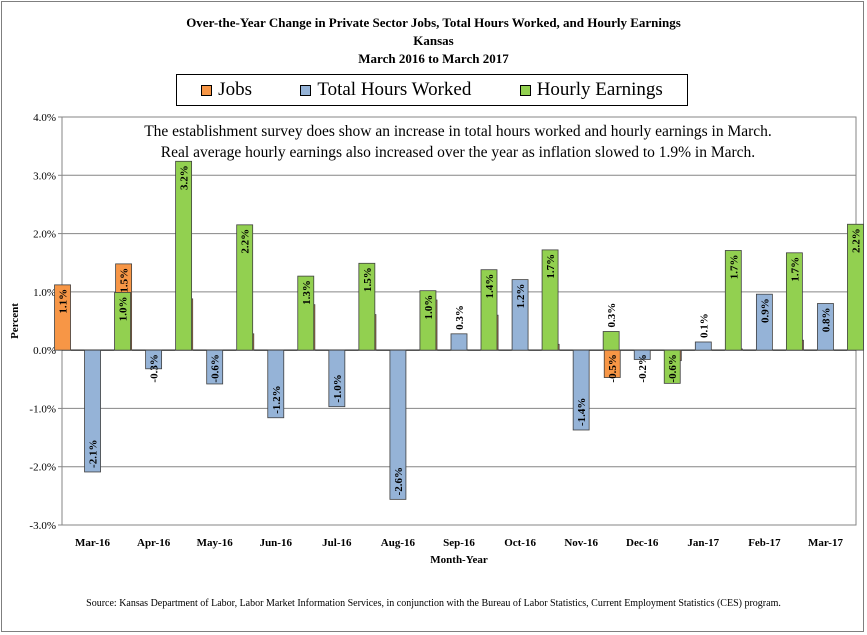 The width and height of the screenshot is (867, 635). What do you see at coordinates (520, 543) in the screenshot?
I see `x-tick-label: Oct-16` at bounding box center [520, 543].